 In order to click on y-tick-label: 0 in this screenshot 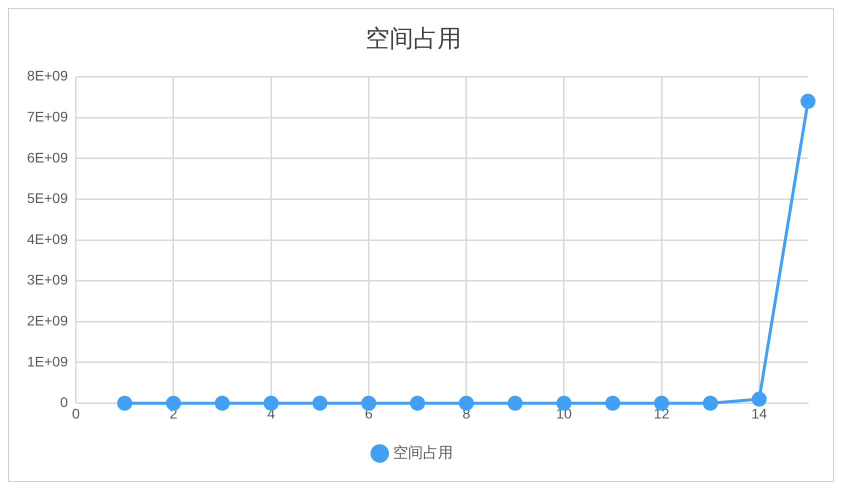, I will do `click(64, 402)`.